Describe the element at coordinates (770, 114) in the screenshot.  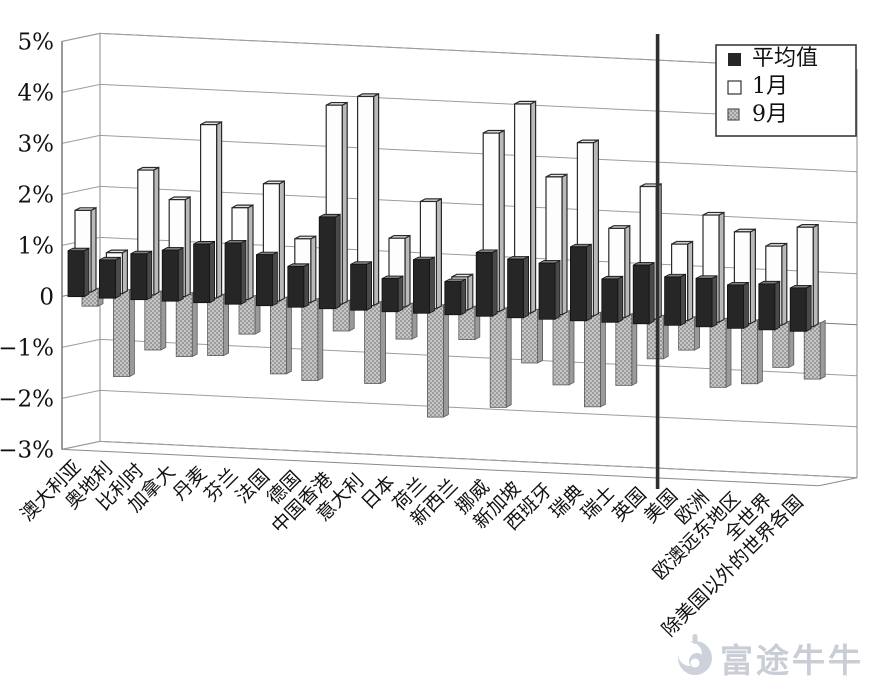
I see `legend-label-sep: 9月` at that location.